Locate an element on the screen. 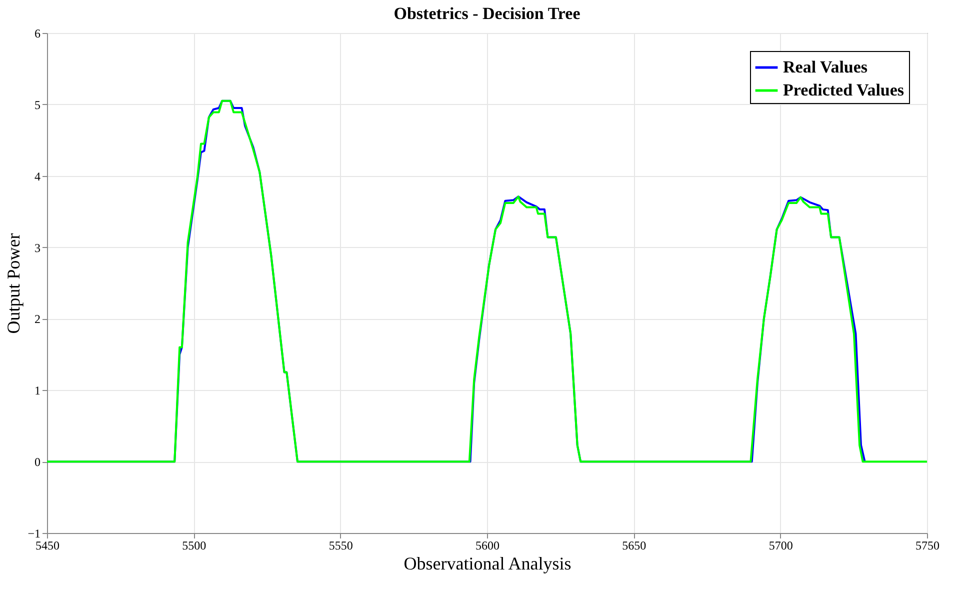 The width and height of the screenshot is (959, 590). x-tick-label: 5700 is located at coordinates (780, 545).